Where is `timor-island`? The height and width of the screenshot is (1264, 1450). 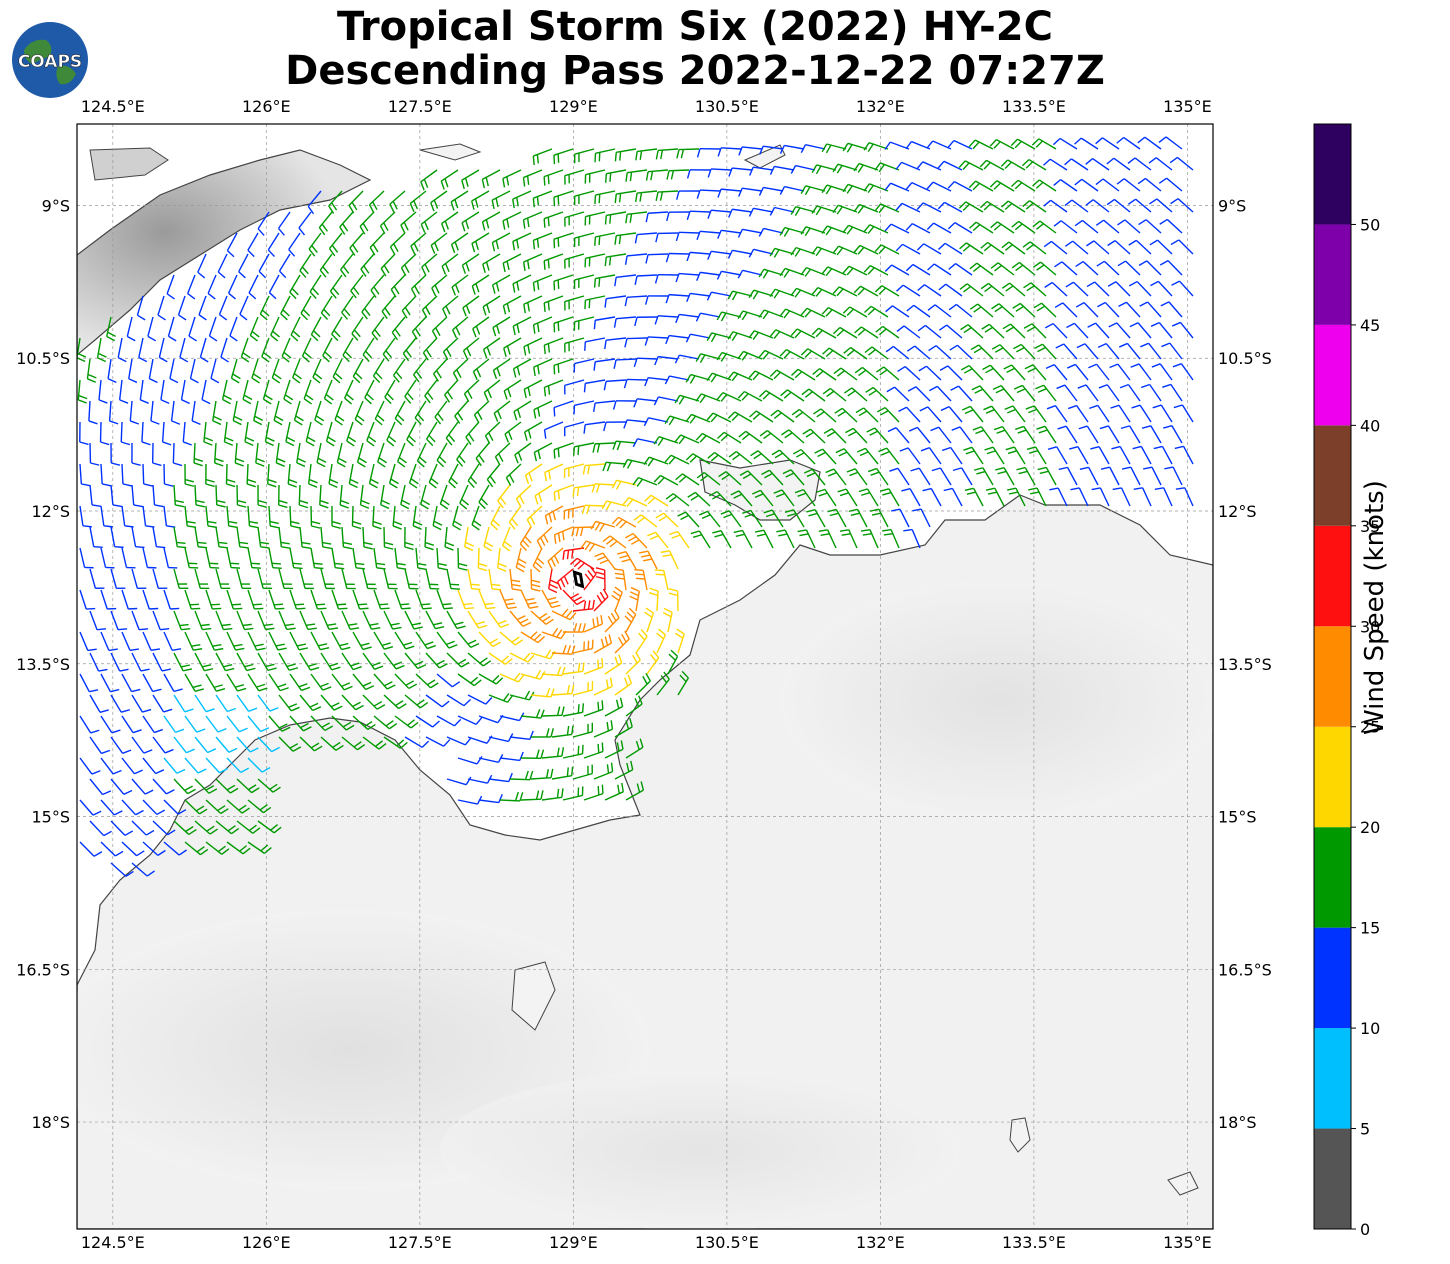
timor-island is located at coordinates (224, 252).